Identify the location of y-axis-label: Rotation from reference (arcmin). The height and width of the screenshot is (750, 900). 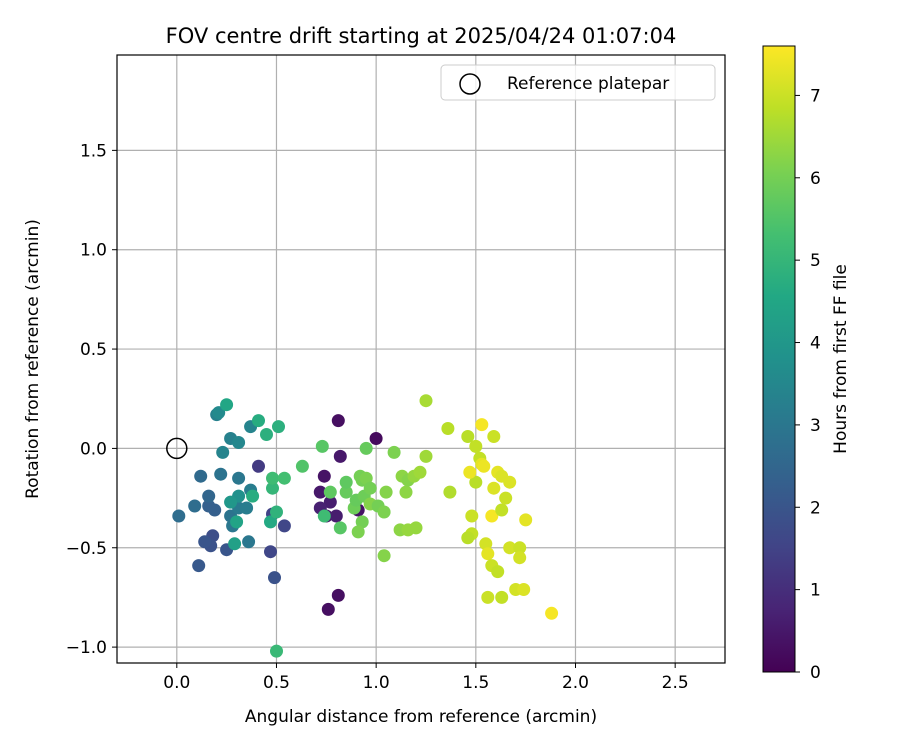
(33, 359).